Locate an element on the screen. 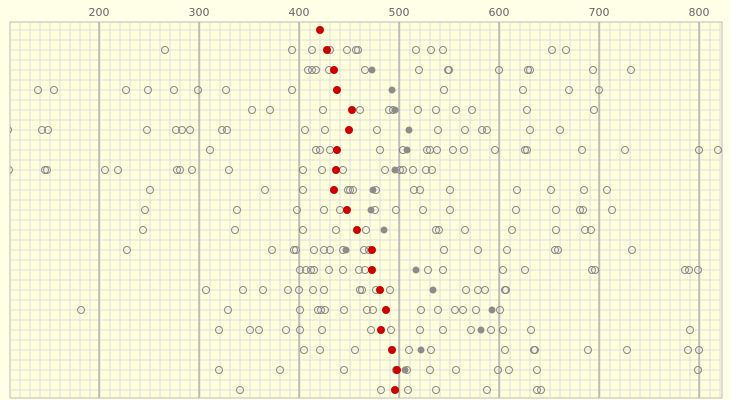 Image resolution: width=730 pixels, height=400 pixels. x-tick-label: 500 is located at coordinates (399, 12).